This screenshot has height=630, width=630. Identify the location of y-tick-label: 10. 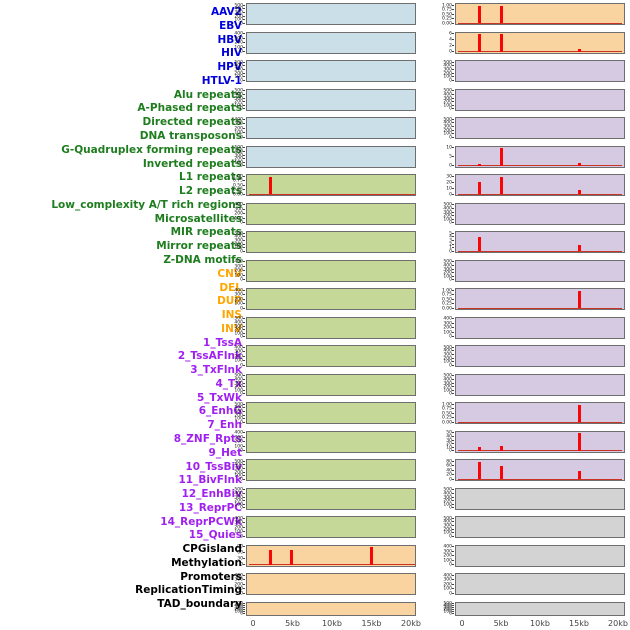
(449, 188).